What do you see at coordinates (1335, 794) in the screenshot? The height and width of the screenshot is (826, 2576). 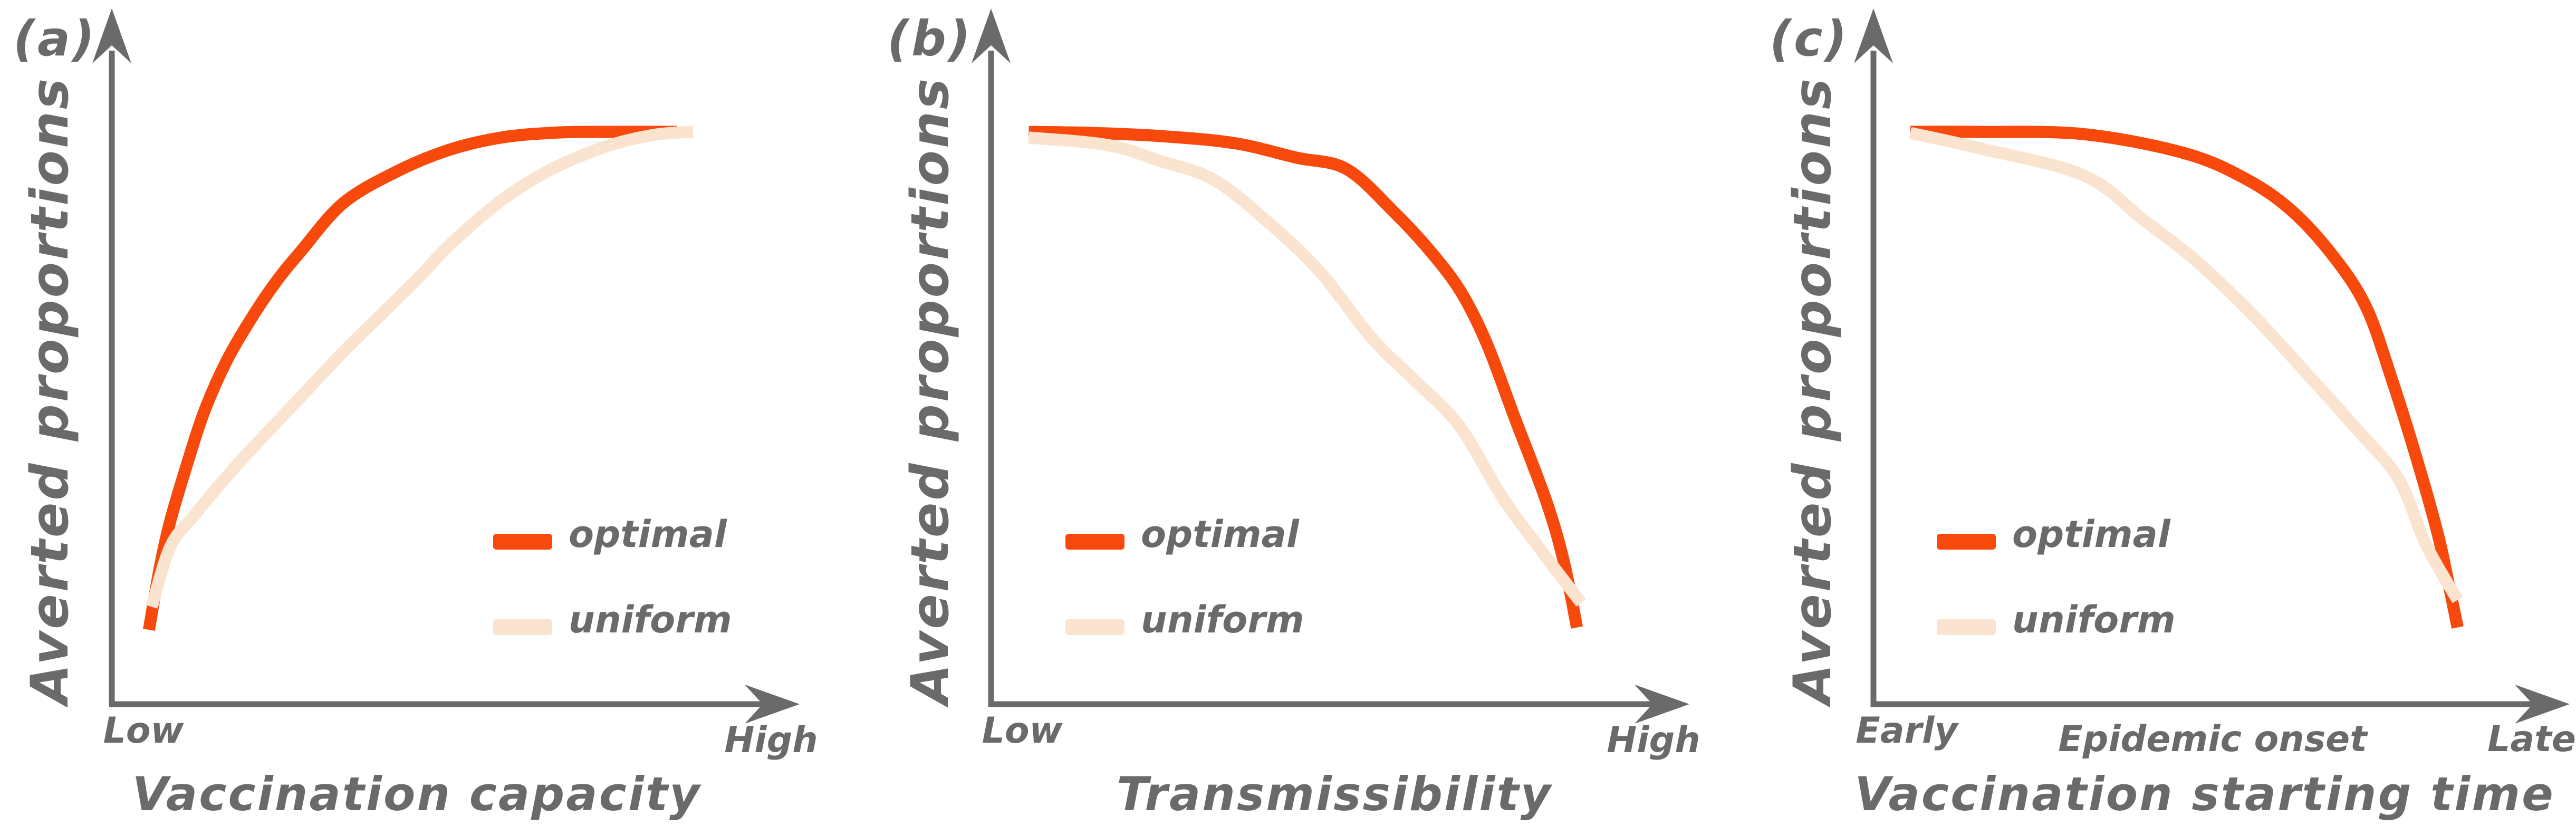 I see `panel-b-x-axis-title: Transmissibility` at bounding box center [1335, 794].